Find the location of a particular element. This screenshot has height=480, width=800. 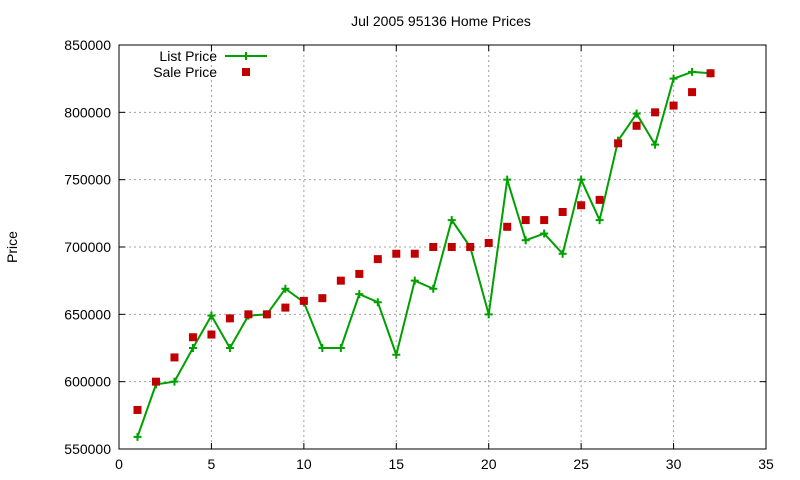

legend-label: List Price is located at coordinates (188, 56).